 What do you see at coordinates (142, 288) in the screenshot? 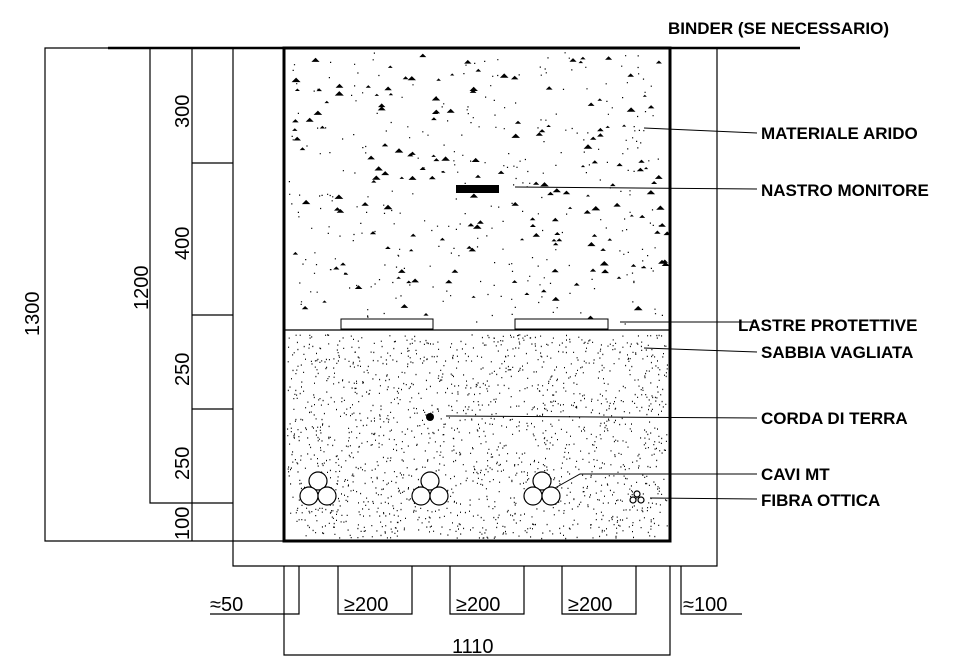
I see `depth-1200-label: 1200` at bounding box center [142, 288].